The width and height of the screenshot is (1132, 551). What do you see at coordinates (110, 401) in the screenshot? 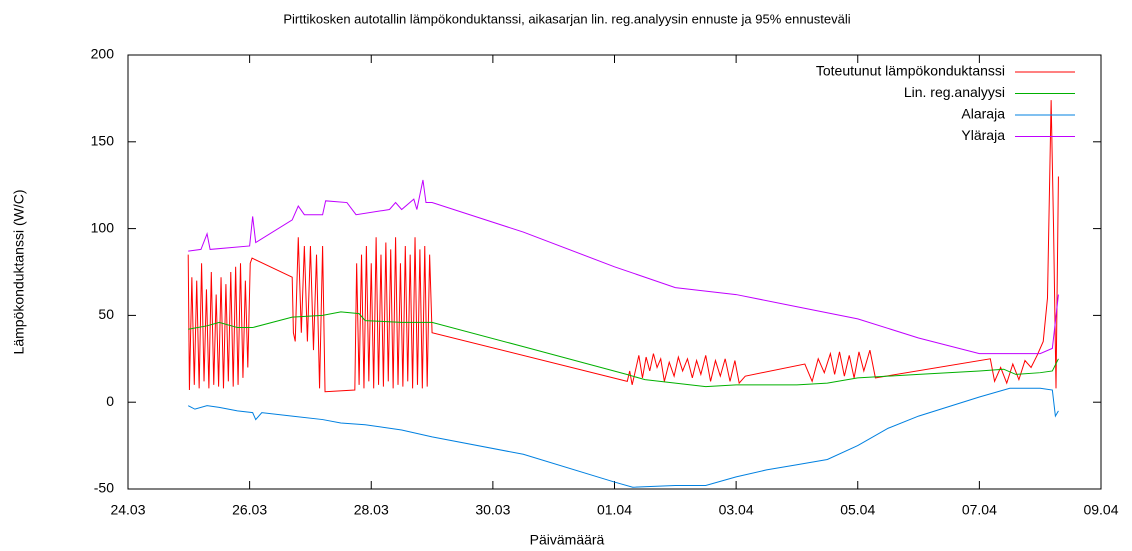
I see `y-tick-label: 0` at bounding box center [110, 401].